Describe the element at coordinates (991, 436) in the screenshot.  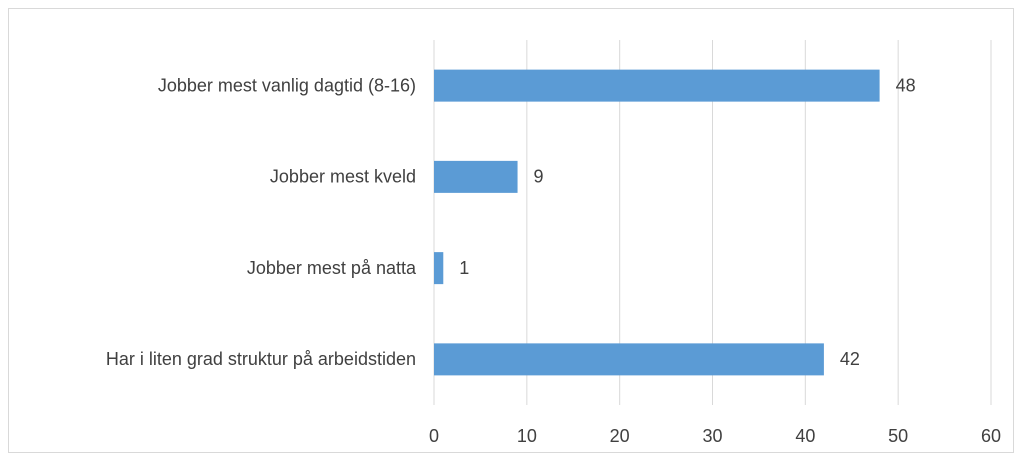
I see `x-tick-label: 60` at that location.